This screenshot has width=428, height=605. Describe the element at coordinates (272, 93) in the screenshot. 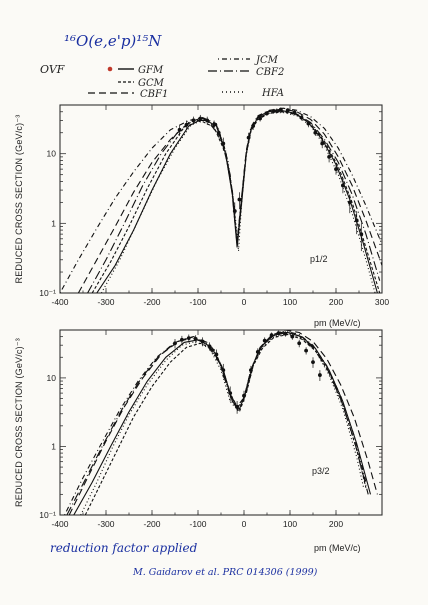

I see `legend-label-hfa: HFA` at that location.